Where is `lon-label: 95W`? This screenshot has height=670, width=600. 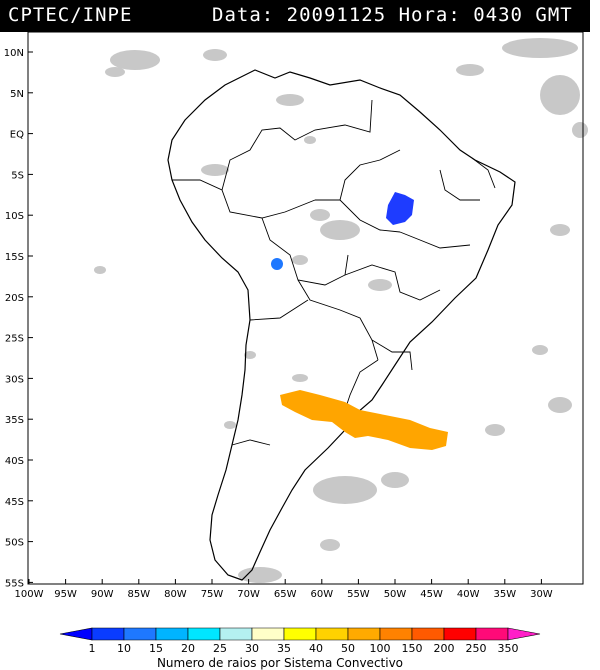
lon-label: 95W is located at coordinates (65, 594).